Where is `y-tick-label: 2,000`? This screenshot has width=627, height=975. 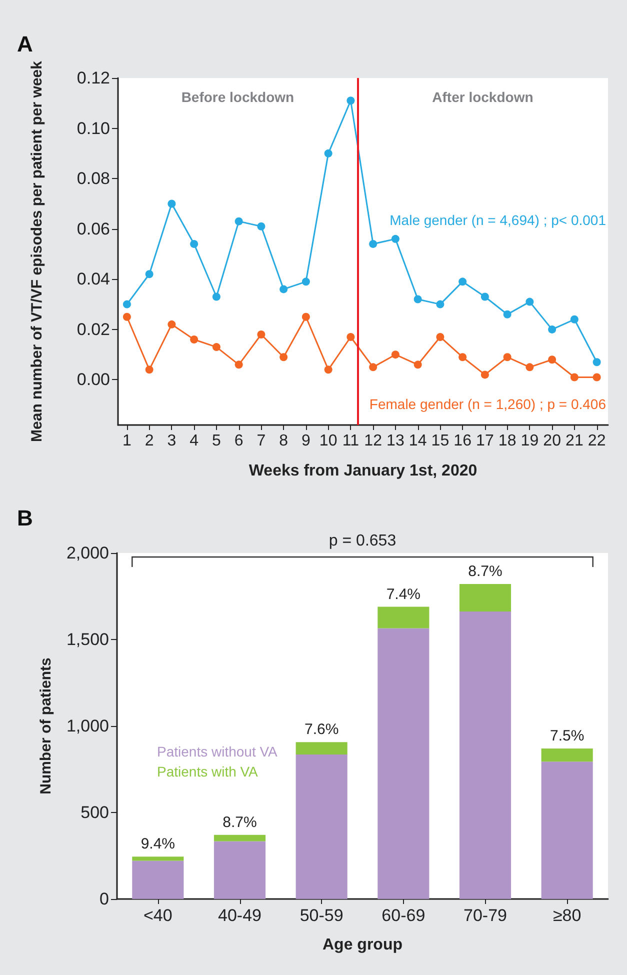 y-tick-label: 2,000 is located at coordinates (87, 553).